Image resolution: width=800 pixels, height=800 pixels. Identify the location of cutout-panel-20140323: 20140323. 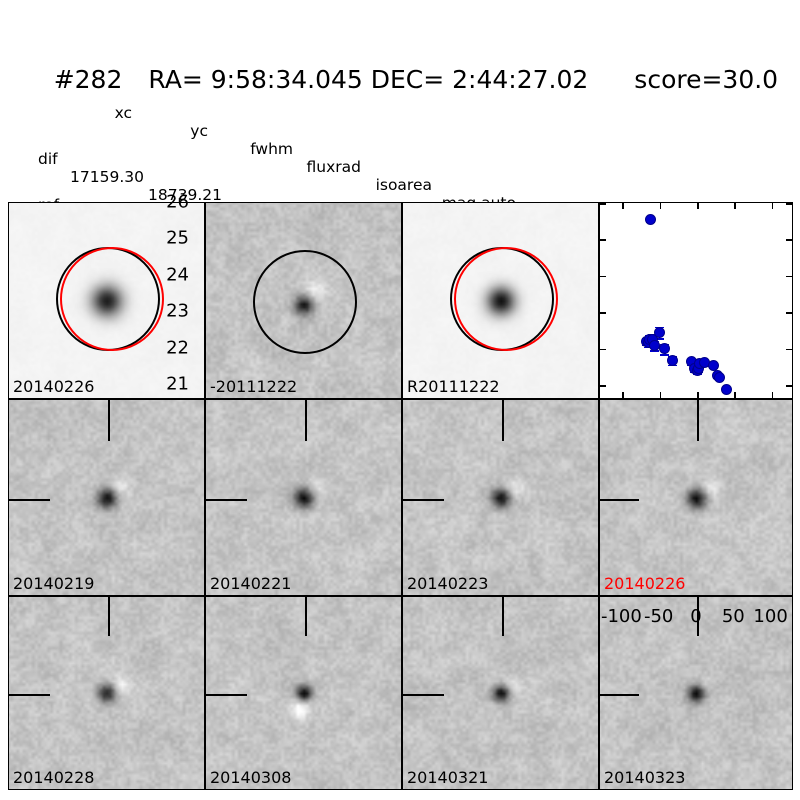
(696, 693).